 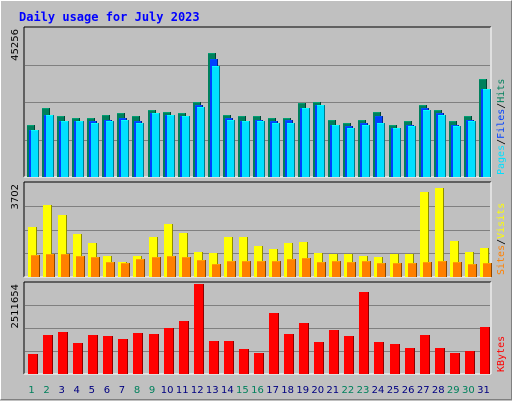 What do you see at coordinates (400, 152) in the screenshot?
I see `bar-pages-day-25-right-edge` at bounding box center [400, 152].